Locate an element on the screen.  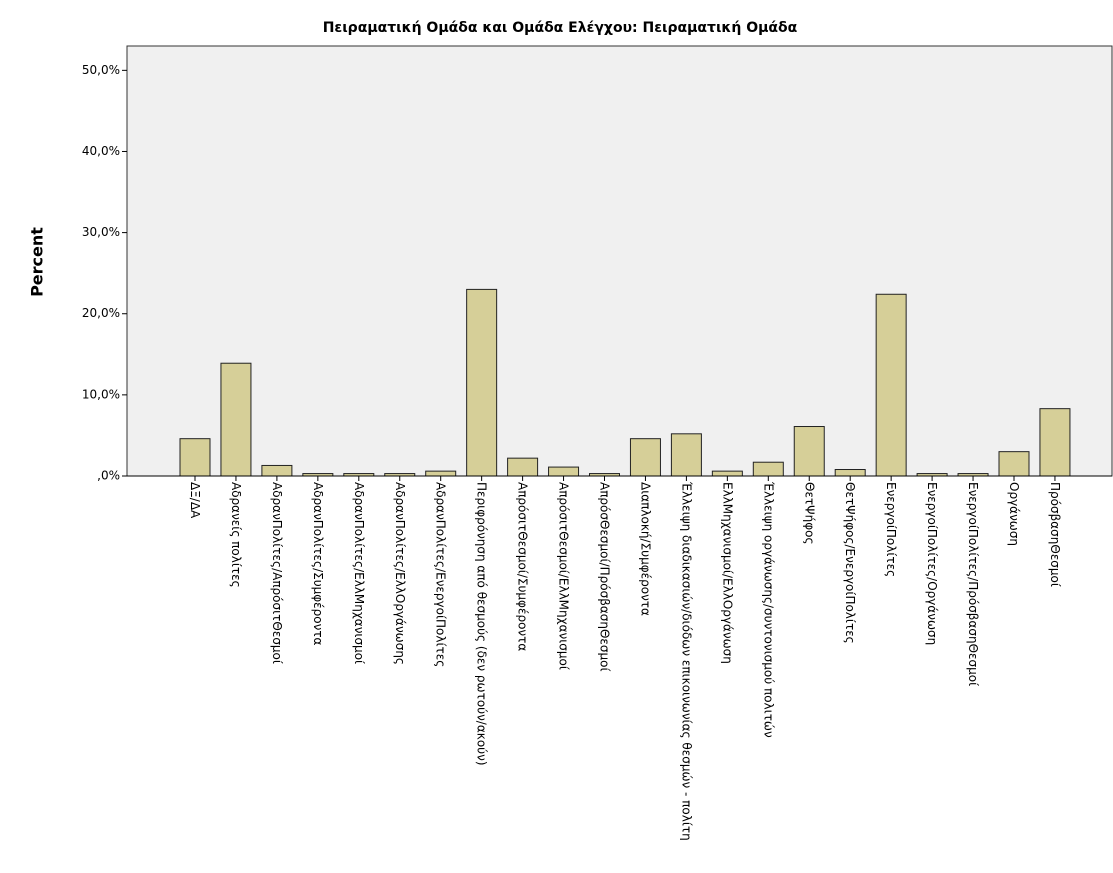
x-tick-label: Αδρανείς πολίτες is located at coordinates (235, 535).